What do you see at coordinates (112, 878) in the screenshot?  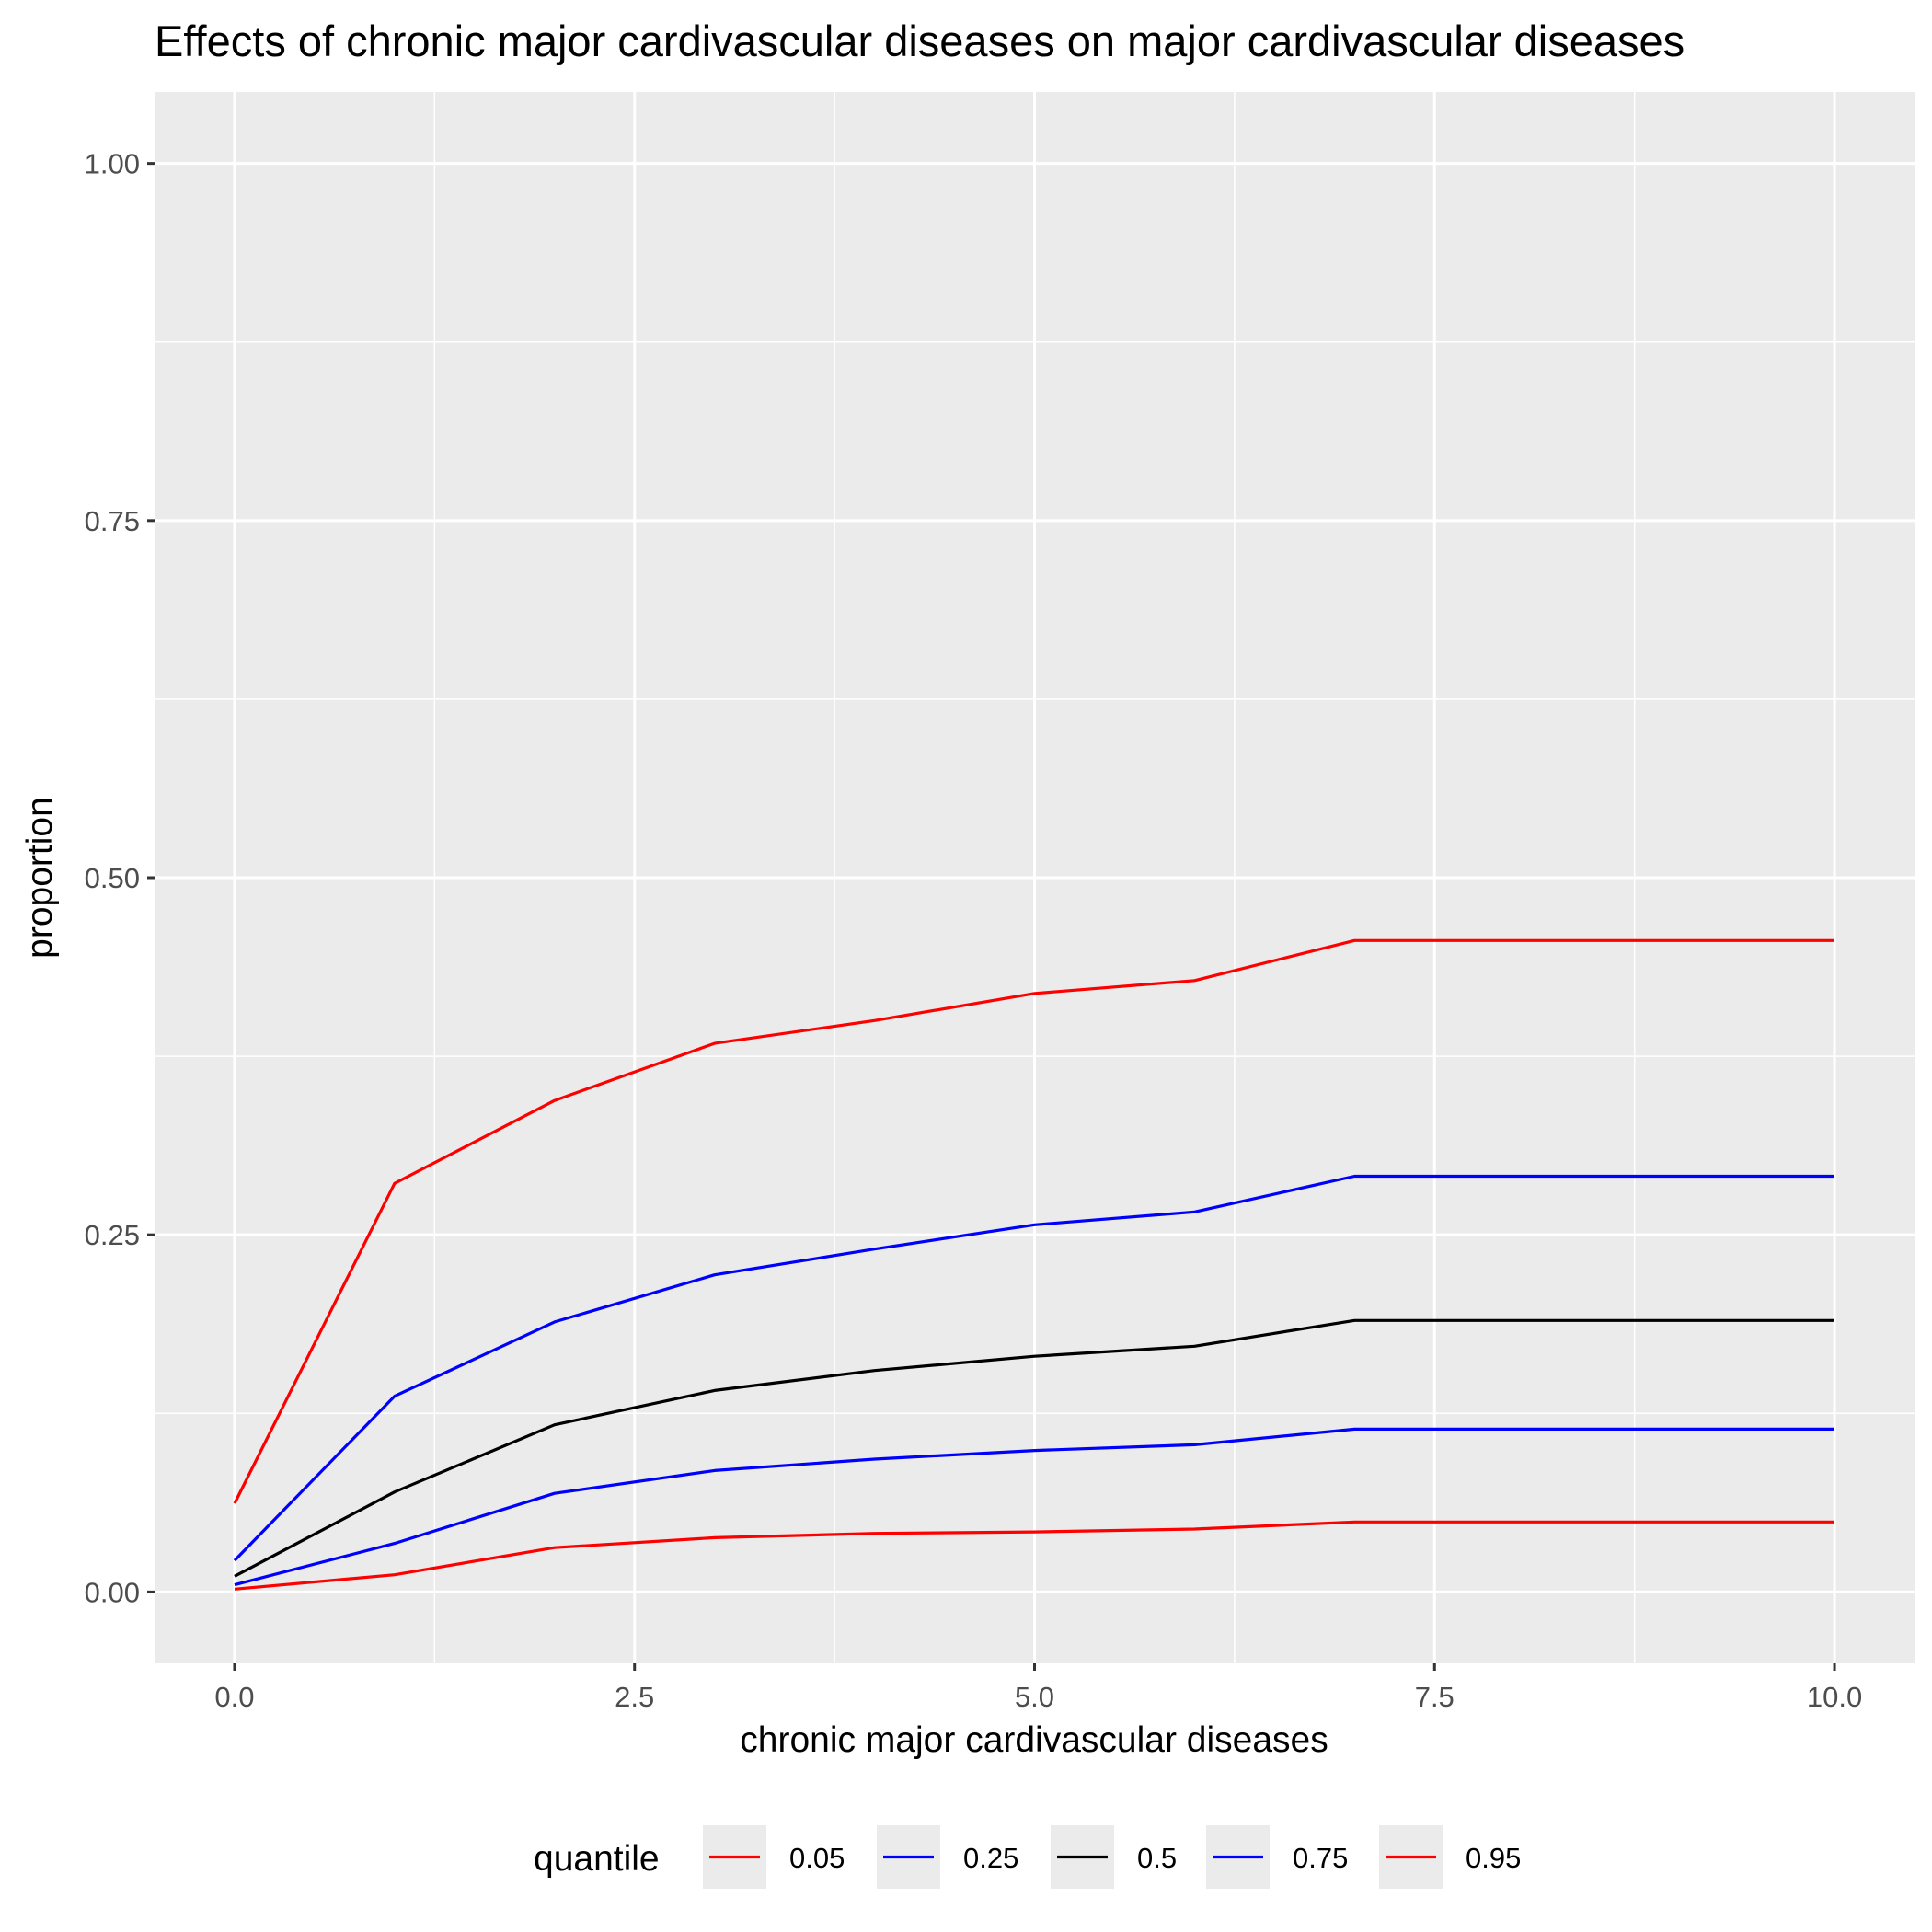 I see `y-tick-label: 0.50` at bounding box center [112, 878].